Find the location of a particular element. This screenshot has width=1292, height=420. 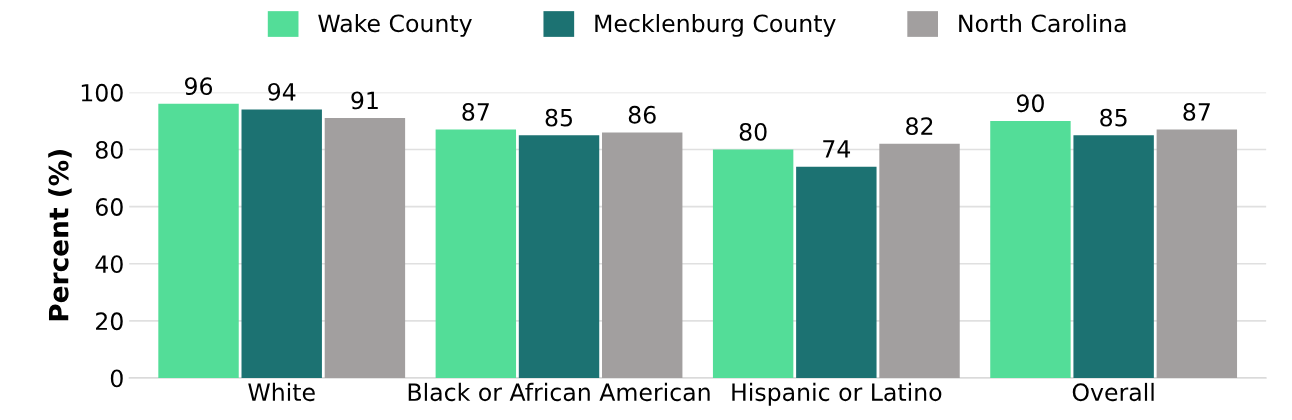

data-label: 80 is located at coordinates (753, 131).